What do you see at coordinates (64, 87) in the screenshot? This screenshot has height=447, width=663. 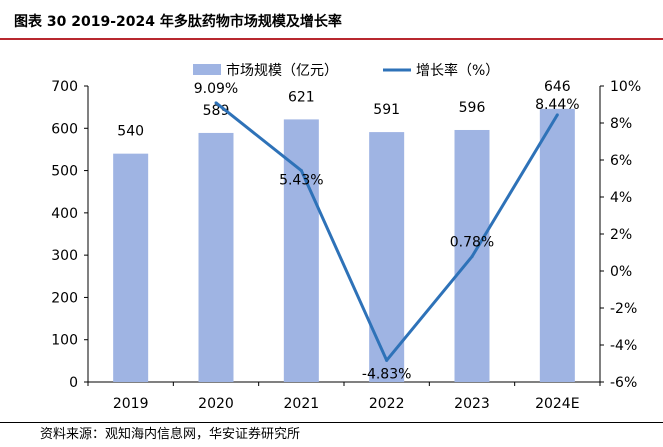 I see `left-tick-label: 700` at bounding box center [64, 87].